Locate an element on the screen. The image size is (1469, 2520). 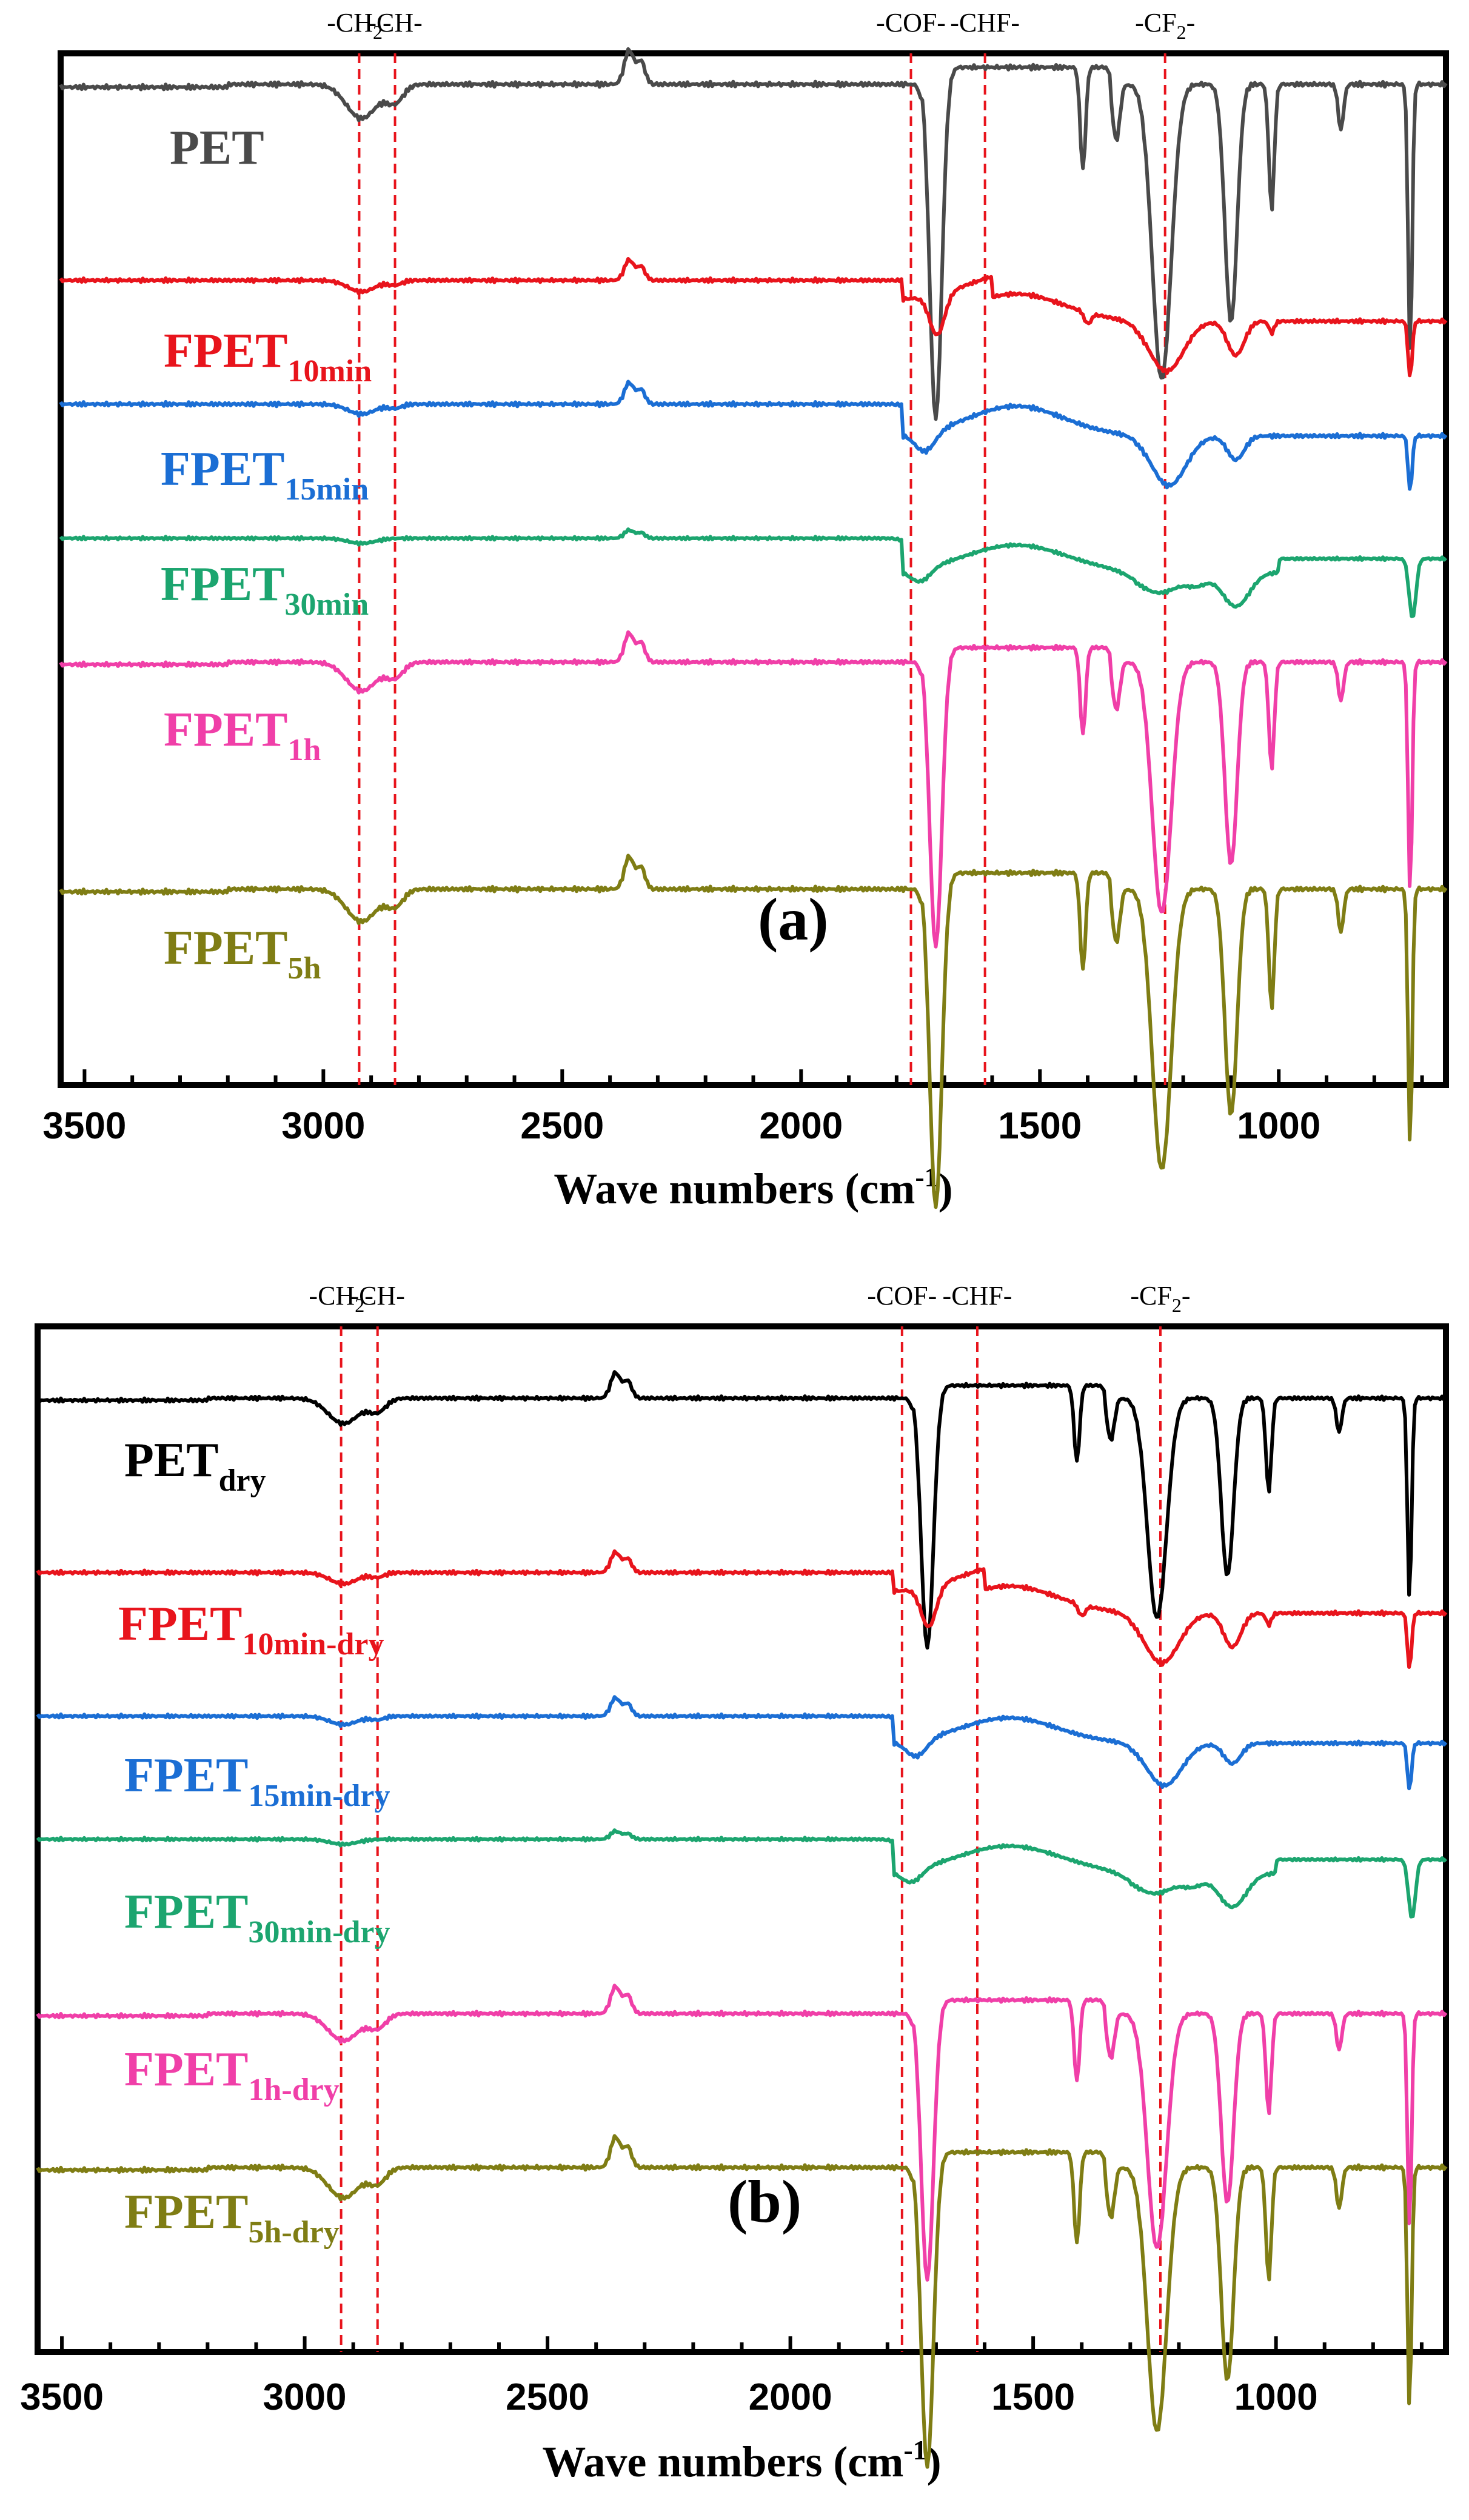
series-label-PET: PET is located at coordinates (217, 148).